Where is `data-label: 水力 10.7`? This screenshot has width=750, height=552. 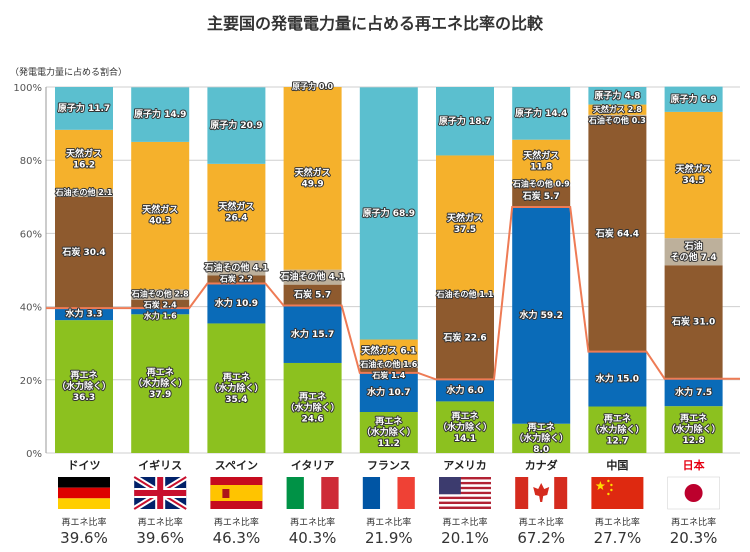 data-label: 水力 10.7 is located at coordinates (388, 392).